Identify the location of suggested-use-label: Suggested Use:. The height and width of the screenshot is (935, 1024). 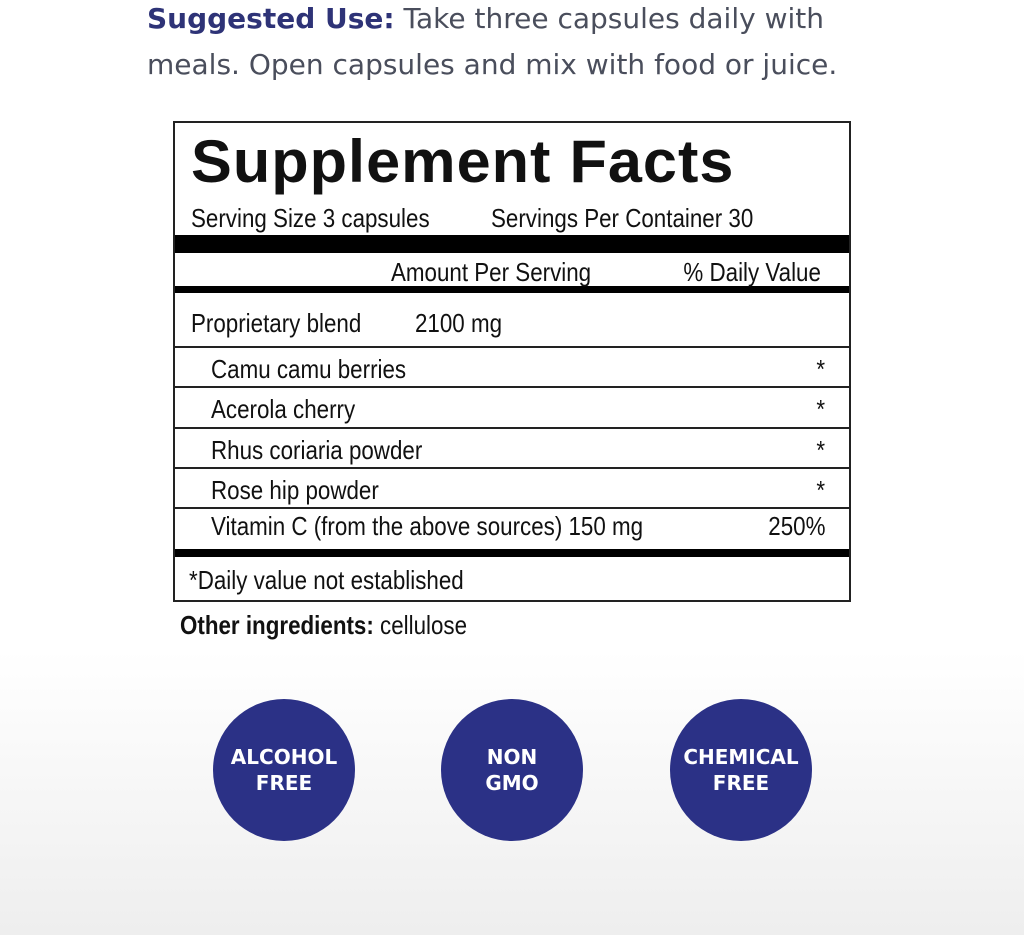
(271, 18).